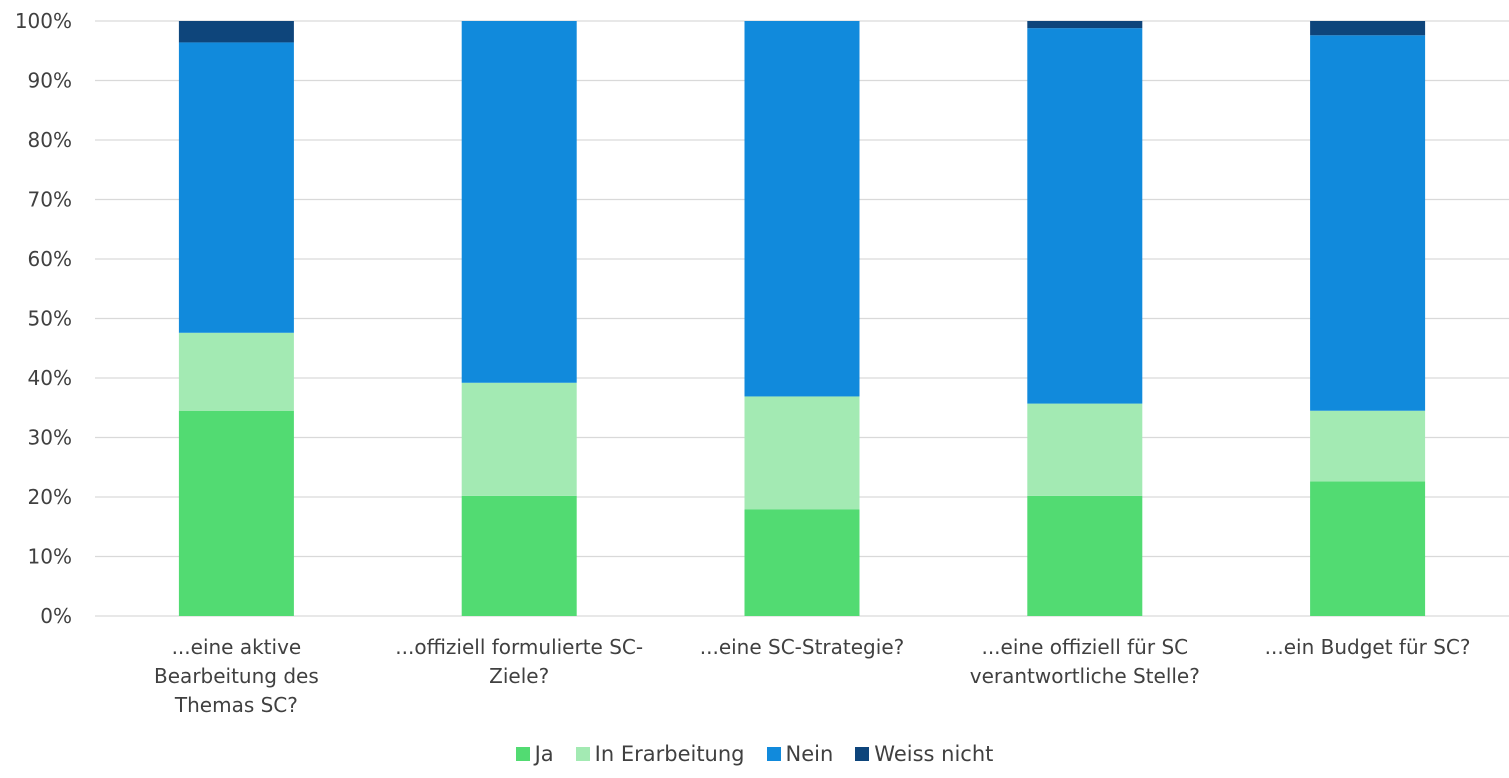 The width and height of the screenshot is (1509, 778). What do you see at coordinates (50, 140) in the screenshot?
I see `y-tick-label: 80%` at bounding box center [50, 140].